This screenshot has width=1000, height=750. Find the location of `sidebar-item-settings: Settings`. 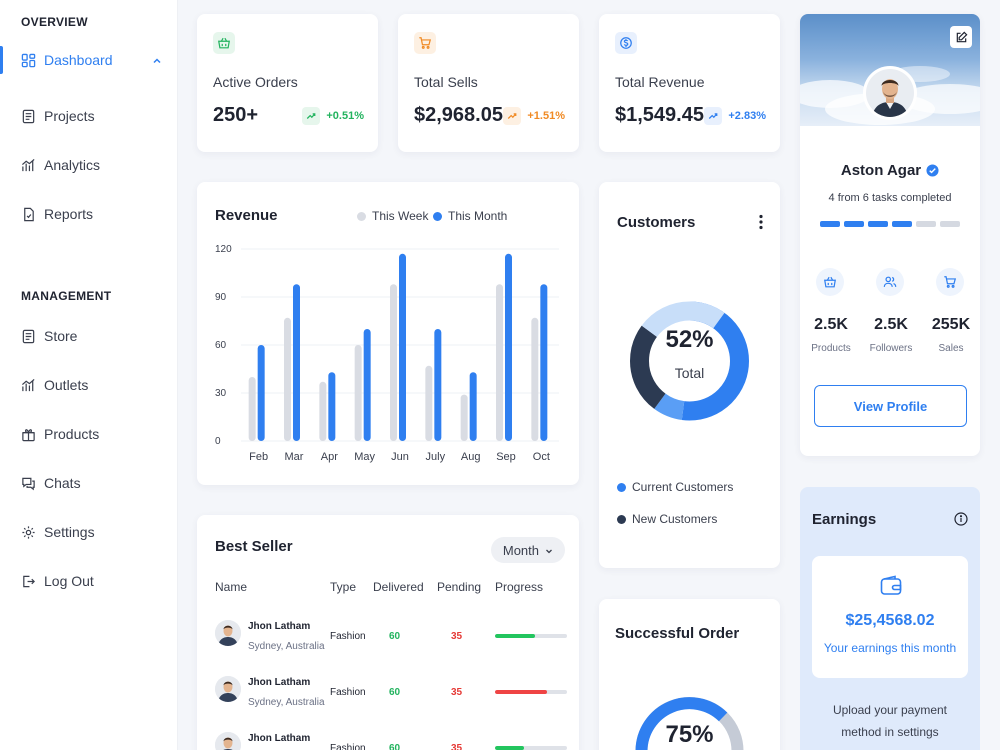

sidebar-item-settings: Settings is located at coordinates (91, 532).